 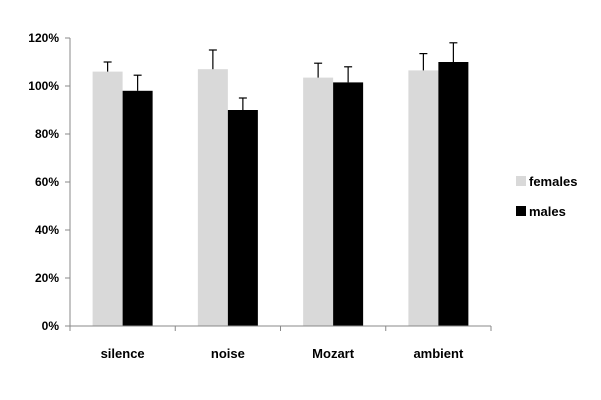 What do you see at coordinates (521, 211) in the screenshot?
I see `legend-swatch-males` at bounding box center [521, 211].